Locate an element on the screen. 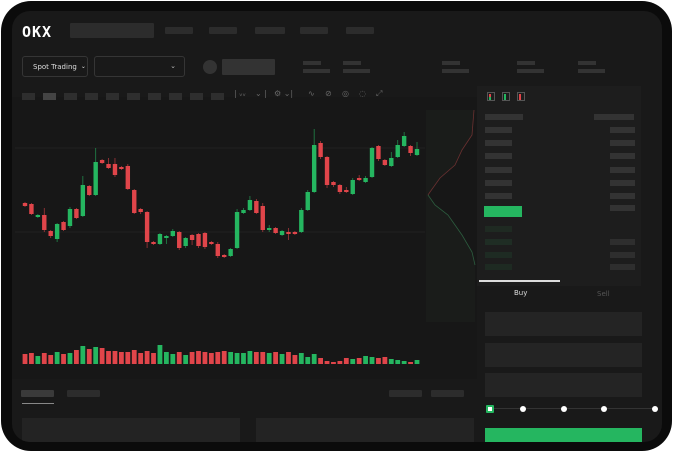 The width and height of the screenshot is (673, 453). coin-icon is located at coordinates (210, 67).